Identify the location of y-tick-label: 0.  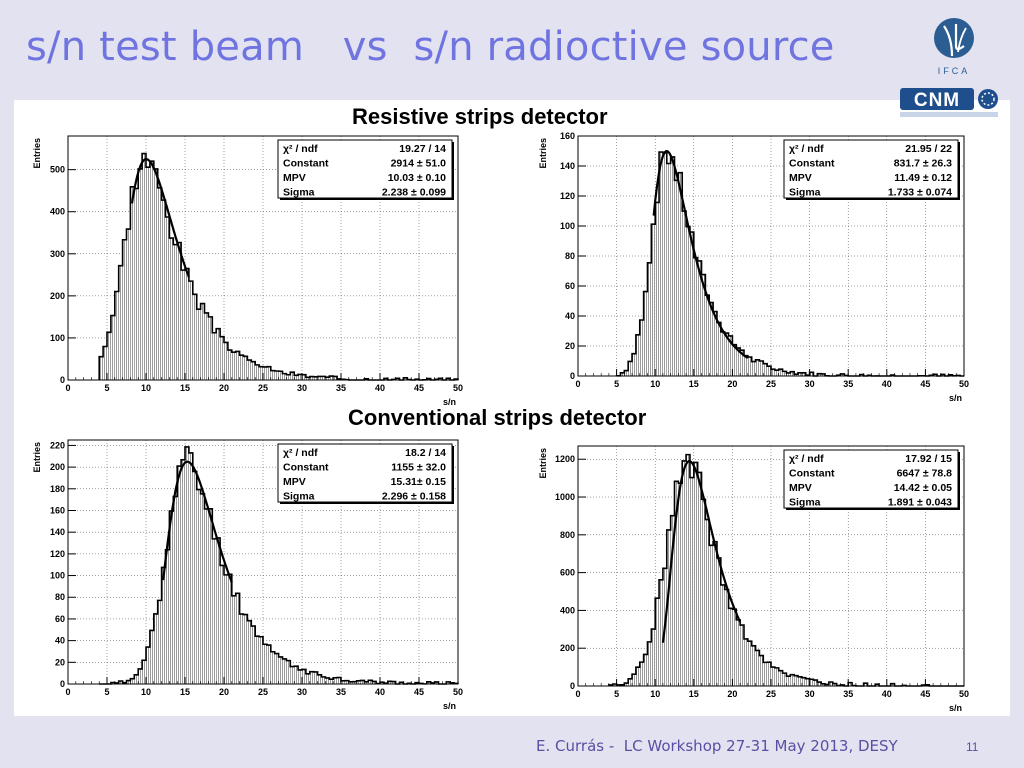
(572, 376).